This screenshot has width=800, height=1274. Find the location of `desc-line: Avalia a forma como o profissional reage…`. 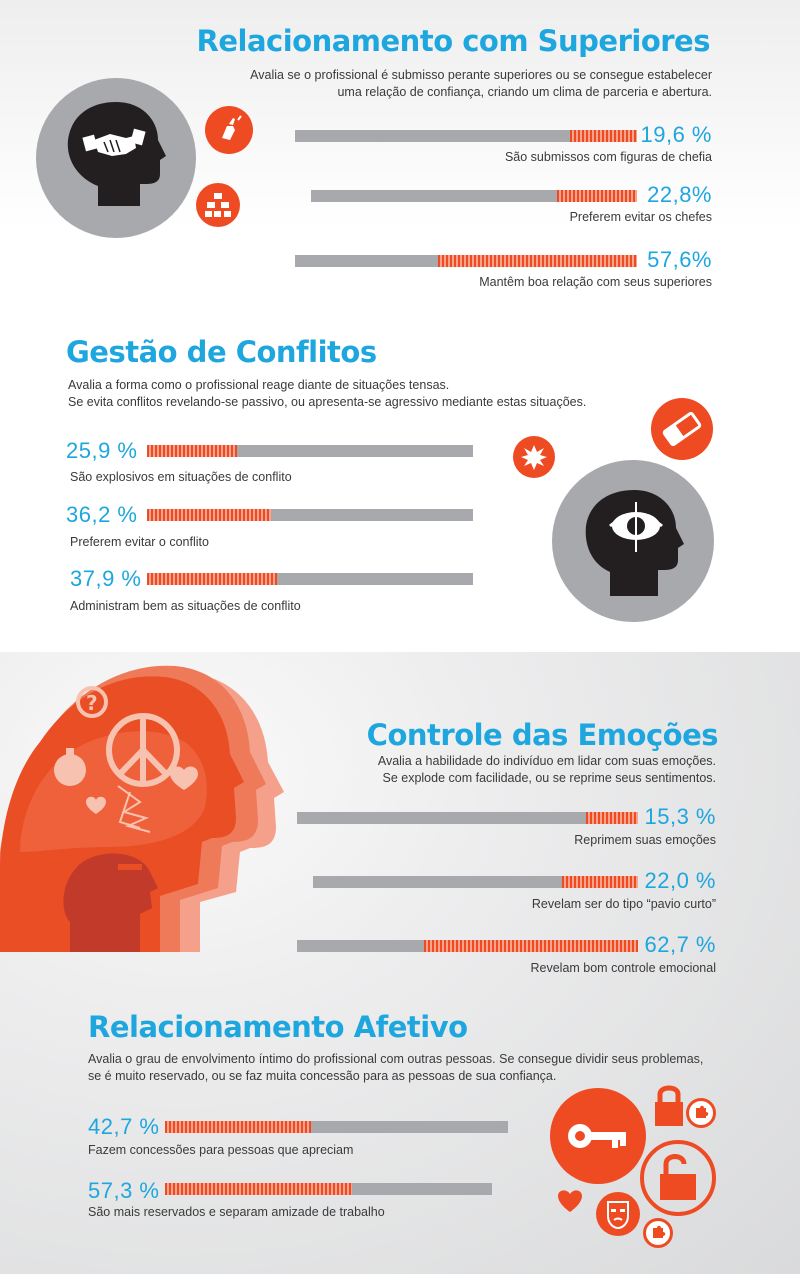

desc-line: Avalia a forma como o profissional reage… is located at coordinates (259, 385).